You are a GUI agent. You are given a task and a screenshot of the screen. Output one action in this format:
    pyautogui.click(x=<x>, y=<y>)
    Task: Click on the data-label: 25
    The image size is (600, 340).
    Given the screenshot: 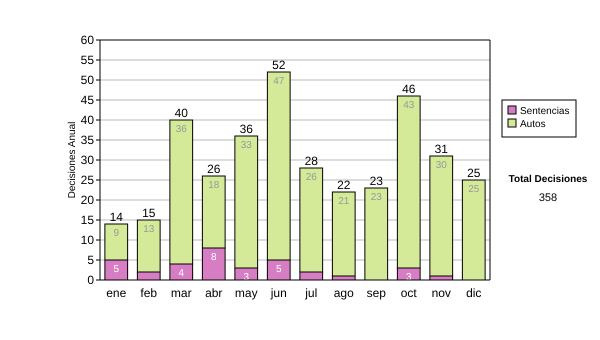 What is the action you would take?
    pyautogui.click(x=474, y=189)
    